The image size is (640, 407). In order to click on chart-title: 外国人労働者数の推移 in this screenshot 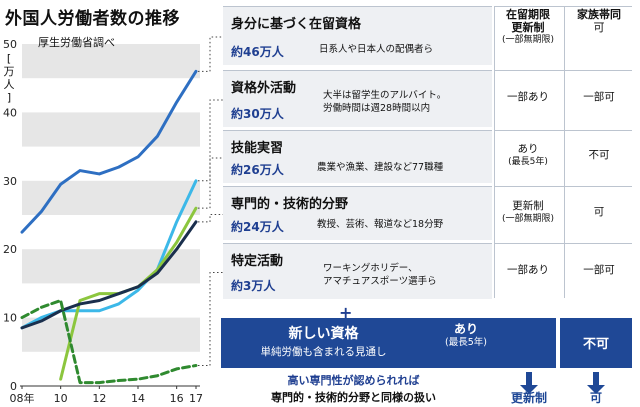, I will do `click(92, 19)`.